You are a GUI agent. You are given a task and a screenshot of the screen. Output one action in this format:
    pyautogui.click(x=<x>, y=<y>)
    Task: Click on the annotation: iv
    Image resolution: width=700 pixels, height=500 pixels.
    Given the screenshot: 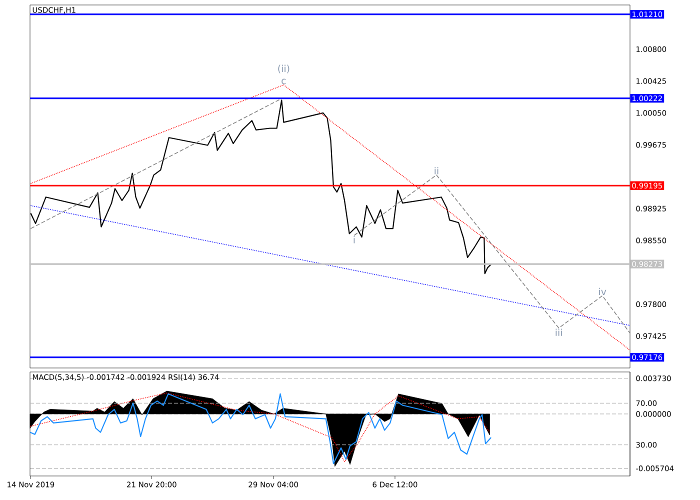 What is the action you would take?
    pyautogui.click(x=602, y=292)
    